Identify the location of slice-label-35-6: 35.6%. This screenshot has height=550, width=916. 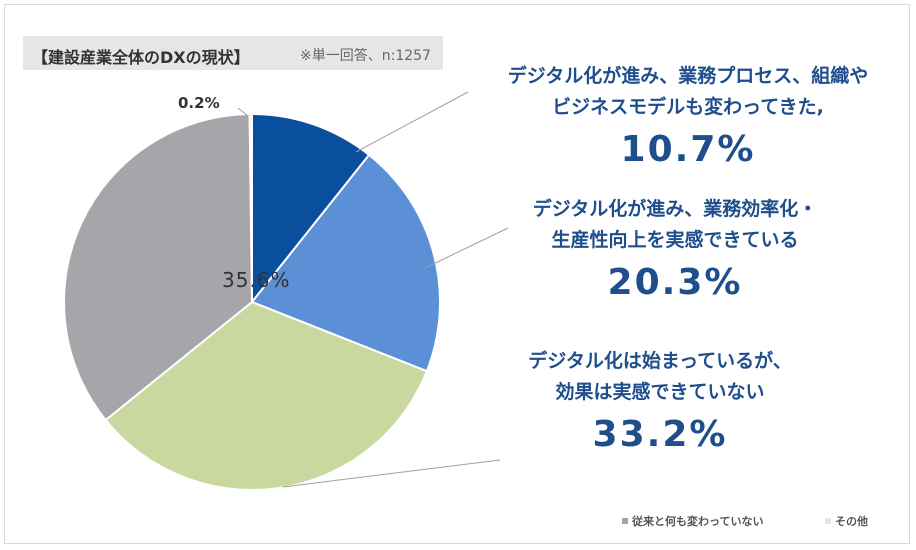
(256, 280).